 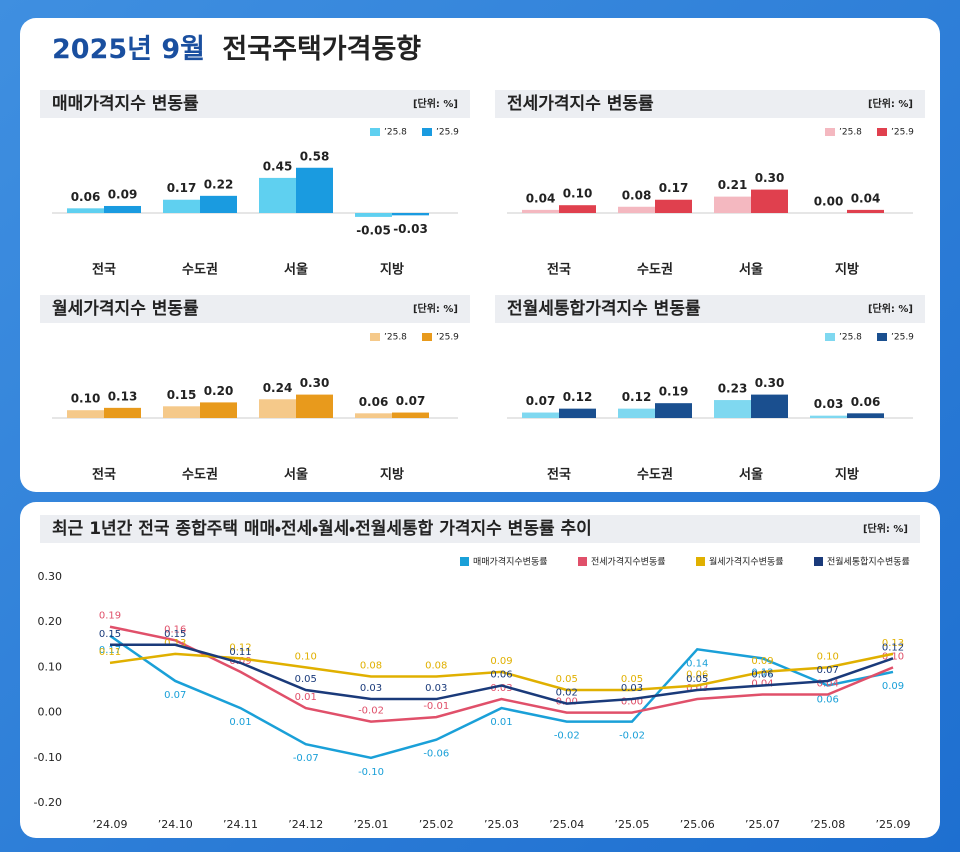 What do you see at coordinates (110, 652) in the screenshot?
I see `data-label: 0.11` at bounding box center [110, 652].